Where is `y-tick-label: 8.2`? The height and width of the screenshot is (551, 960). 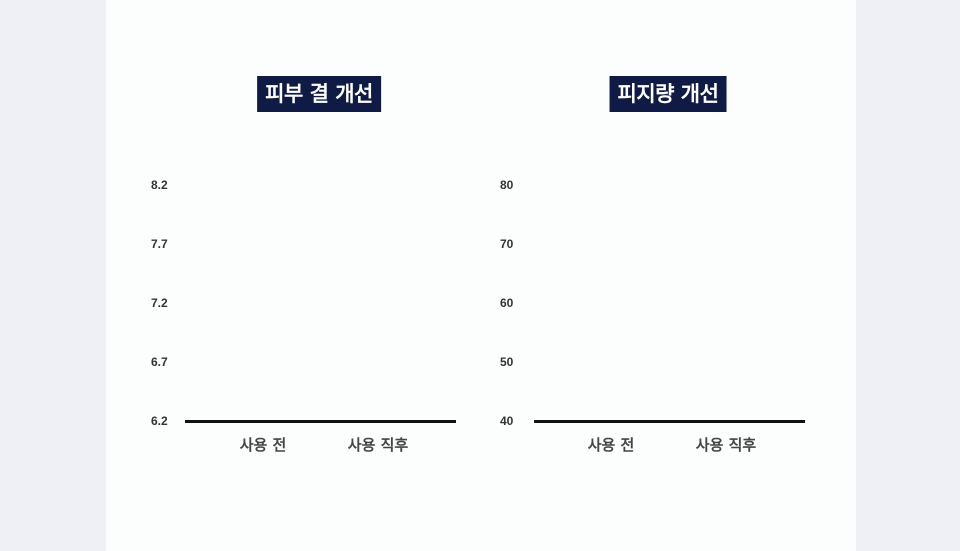
y-tick-label: 8.2 is located at coordinates (159, 185).